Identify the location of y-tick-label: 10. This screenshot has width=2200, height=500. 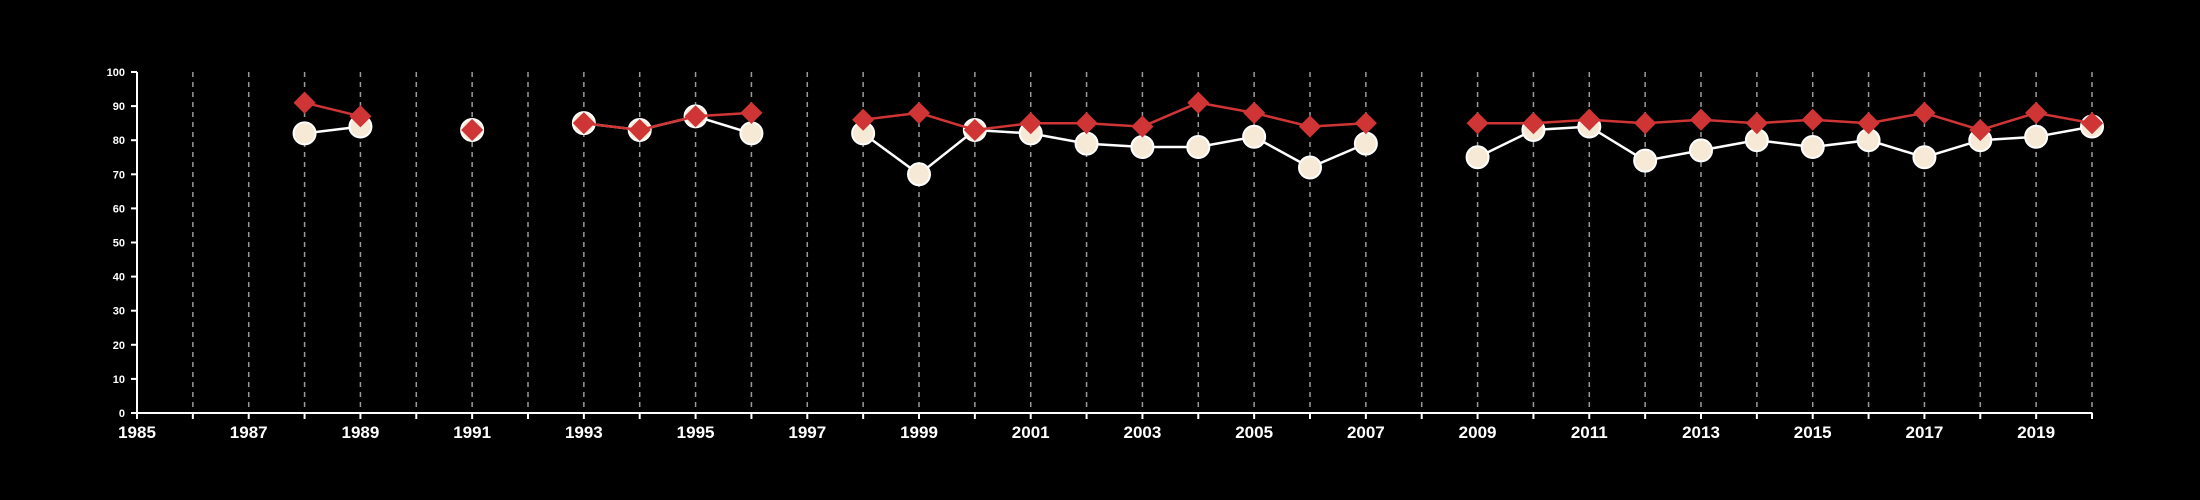
(119, 380).